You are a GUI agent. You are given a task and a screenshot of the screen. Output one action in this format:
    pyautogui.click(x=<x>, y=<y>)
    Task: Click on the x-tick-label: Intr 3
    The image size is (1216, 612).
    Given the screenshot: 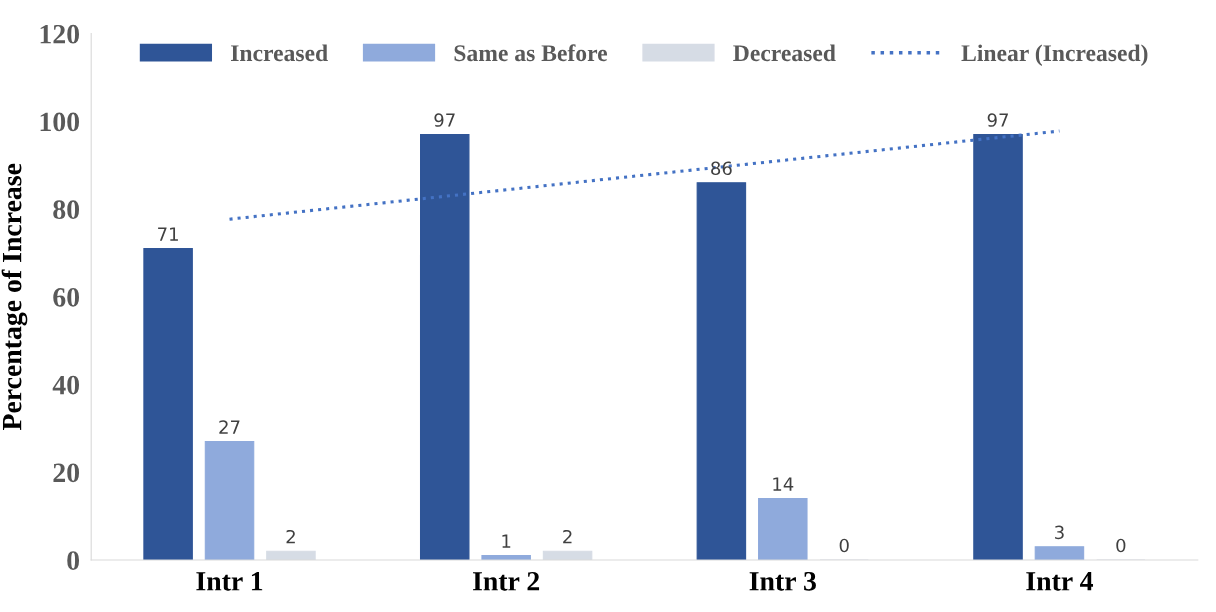 What is the action you would take?
    pyautogui.click(x=782, y=581)
    